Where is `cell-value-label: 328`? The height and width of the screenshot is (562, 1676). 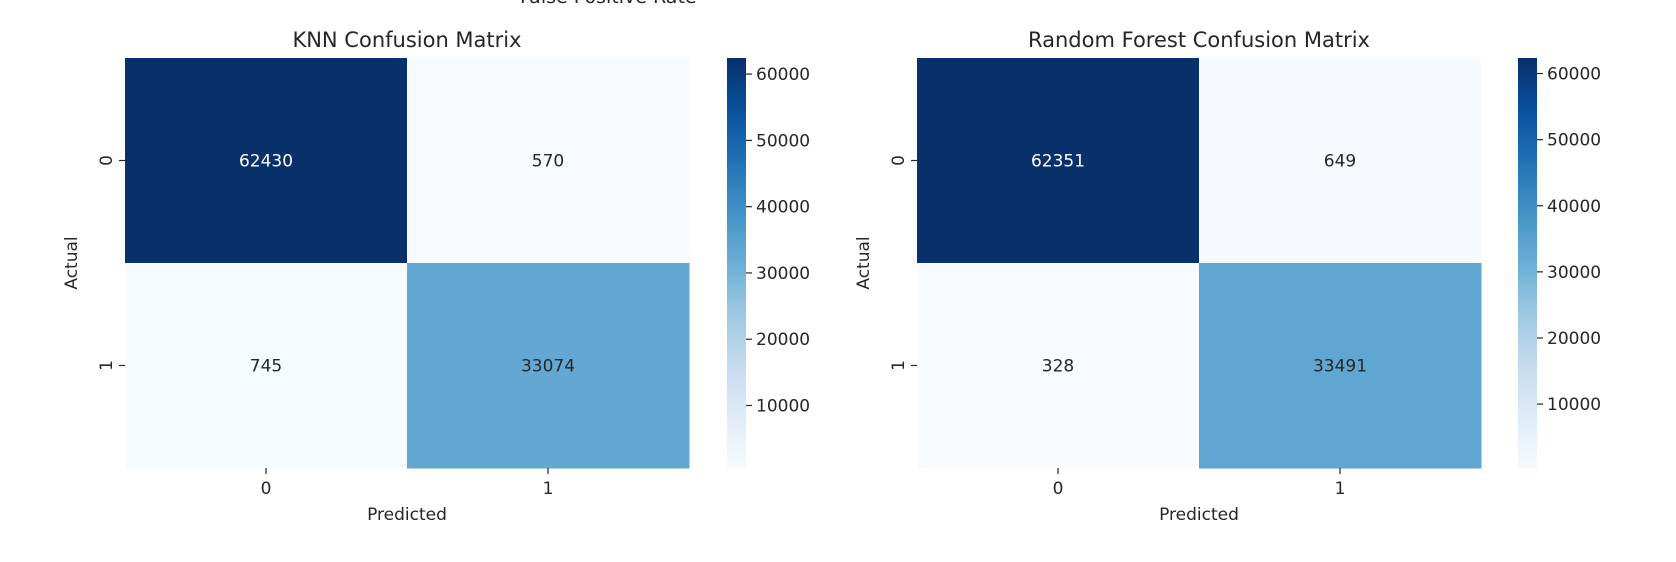 cell-value-label: 328 is located at coordinates (1058, 367).